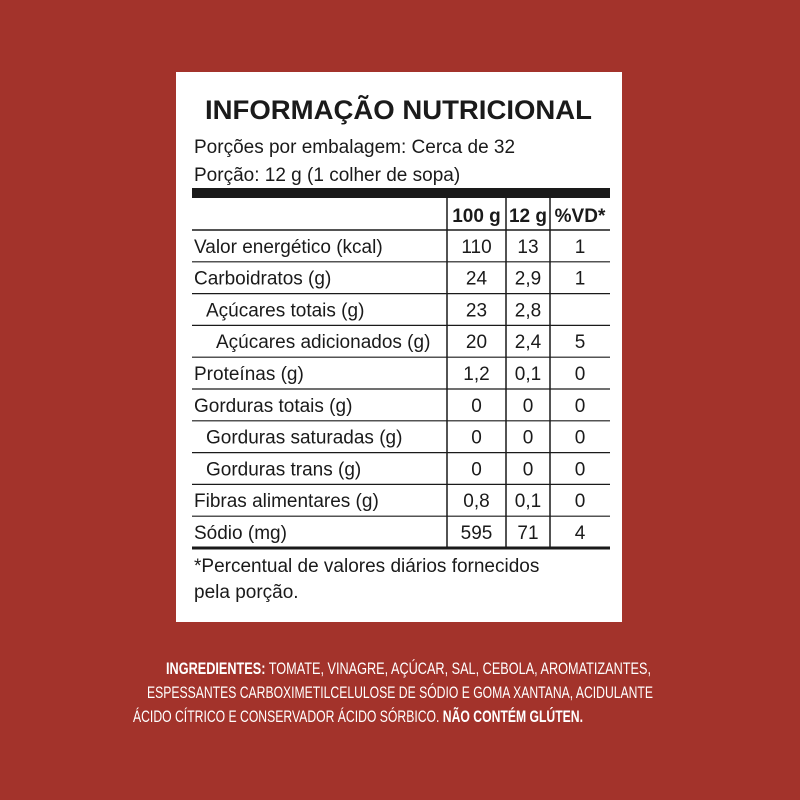 This screenshot has width=800, height=800. I want to click on cell-value: 4, so click(580, 533).